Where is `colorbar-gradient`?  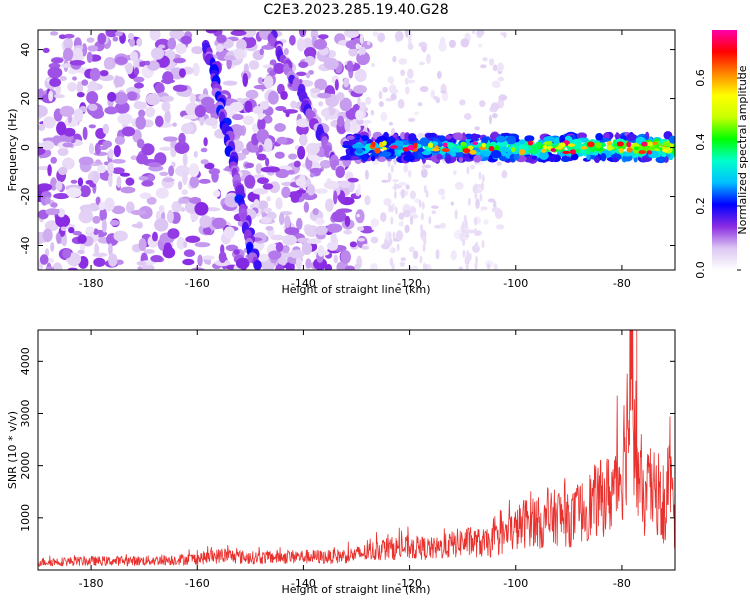
colorbar-gradient is located at coordinates (724, 150).